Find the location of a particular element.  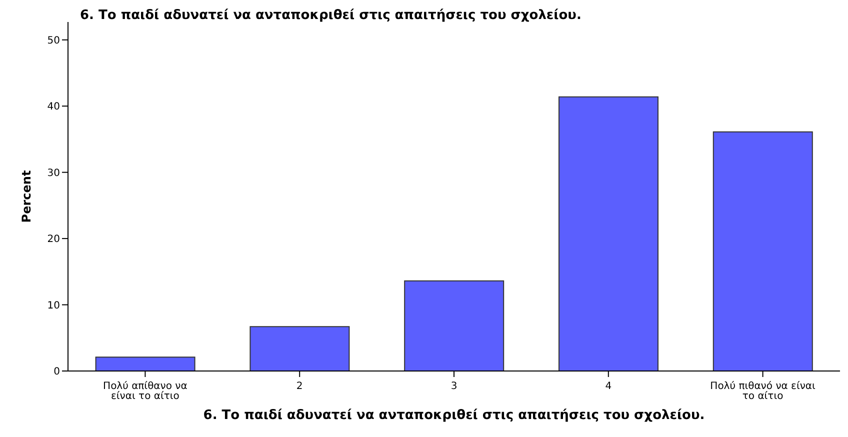

x-tick-label: 2 is located at coordinates (299, 386).